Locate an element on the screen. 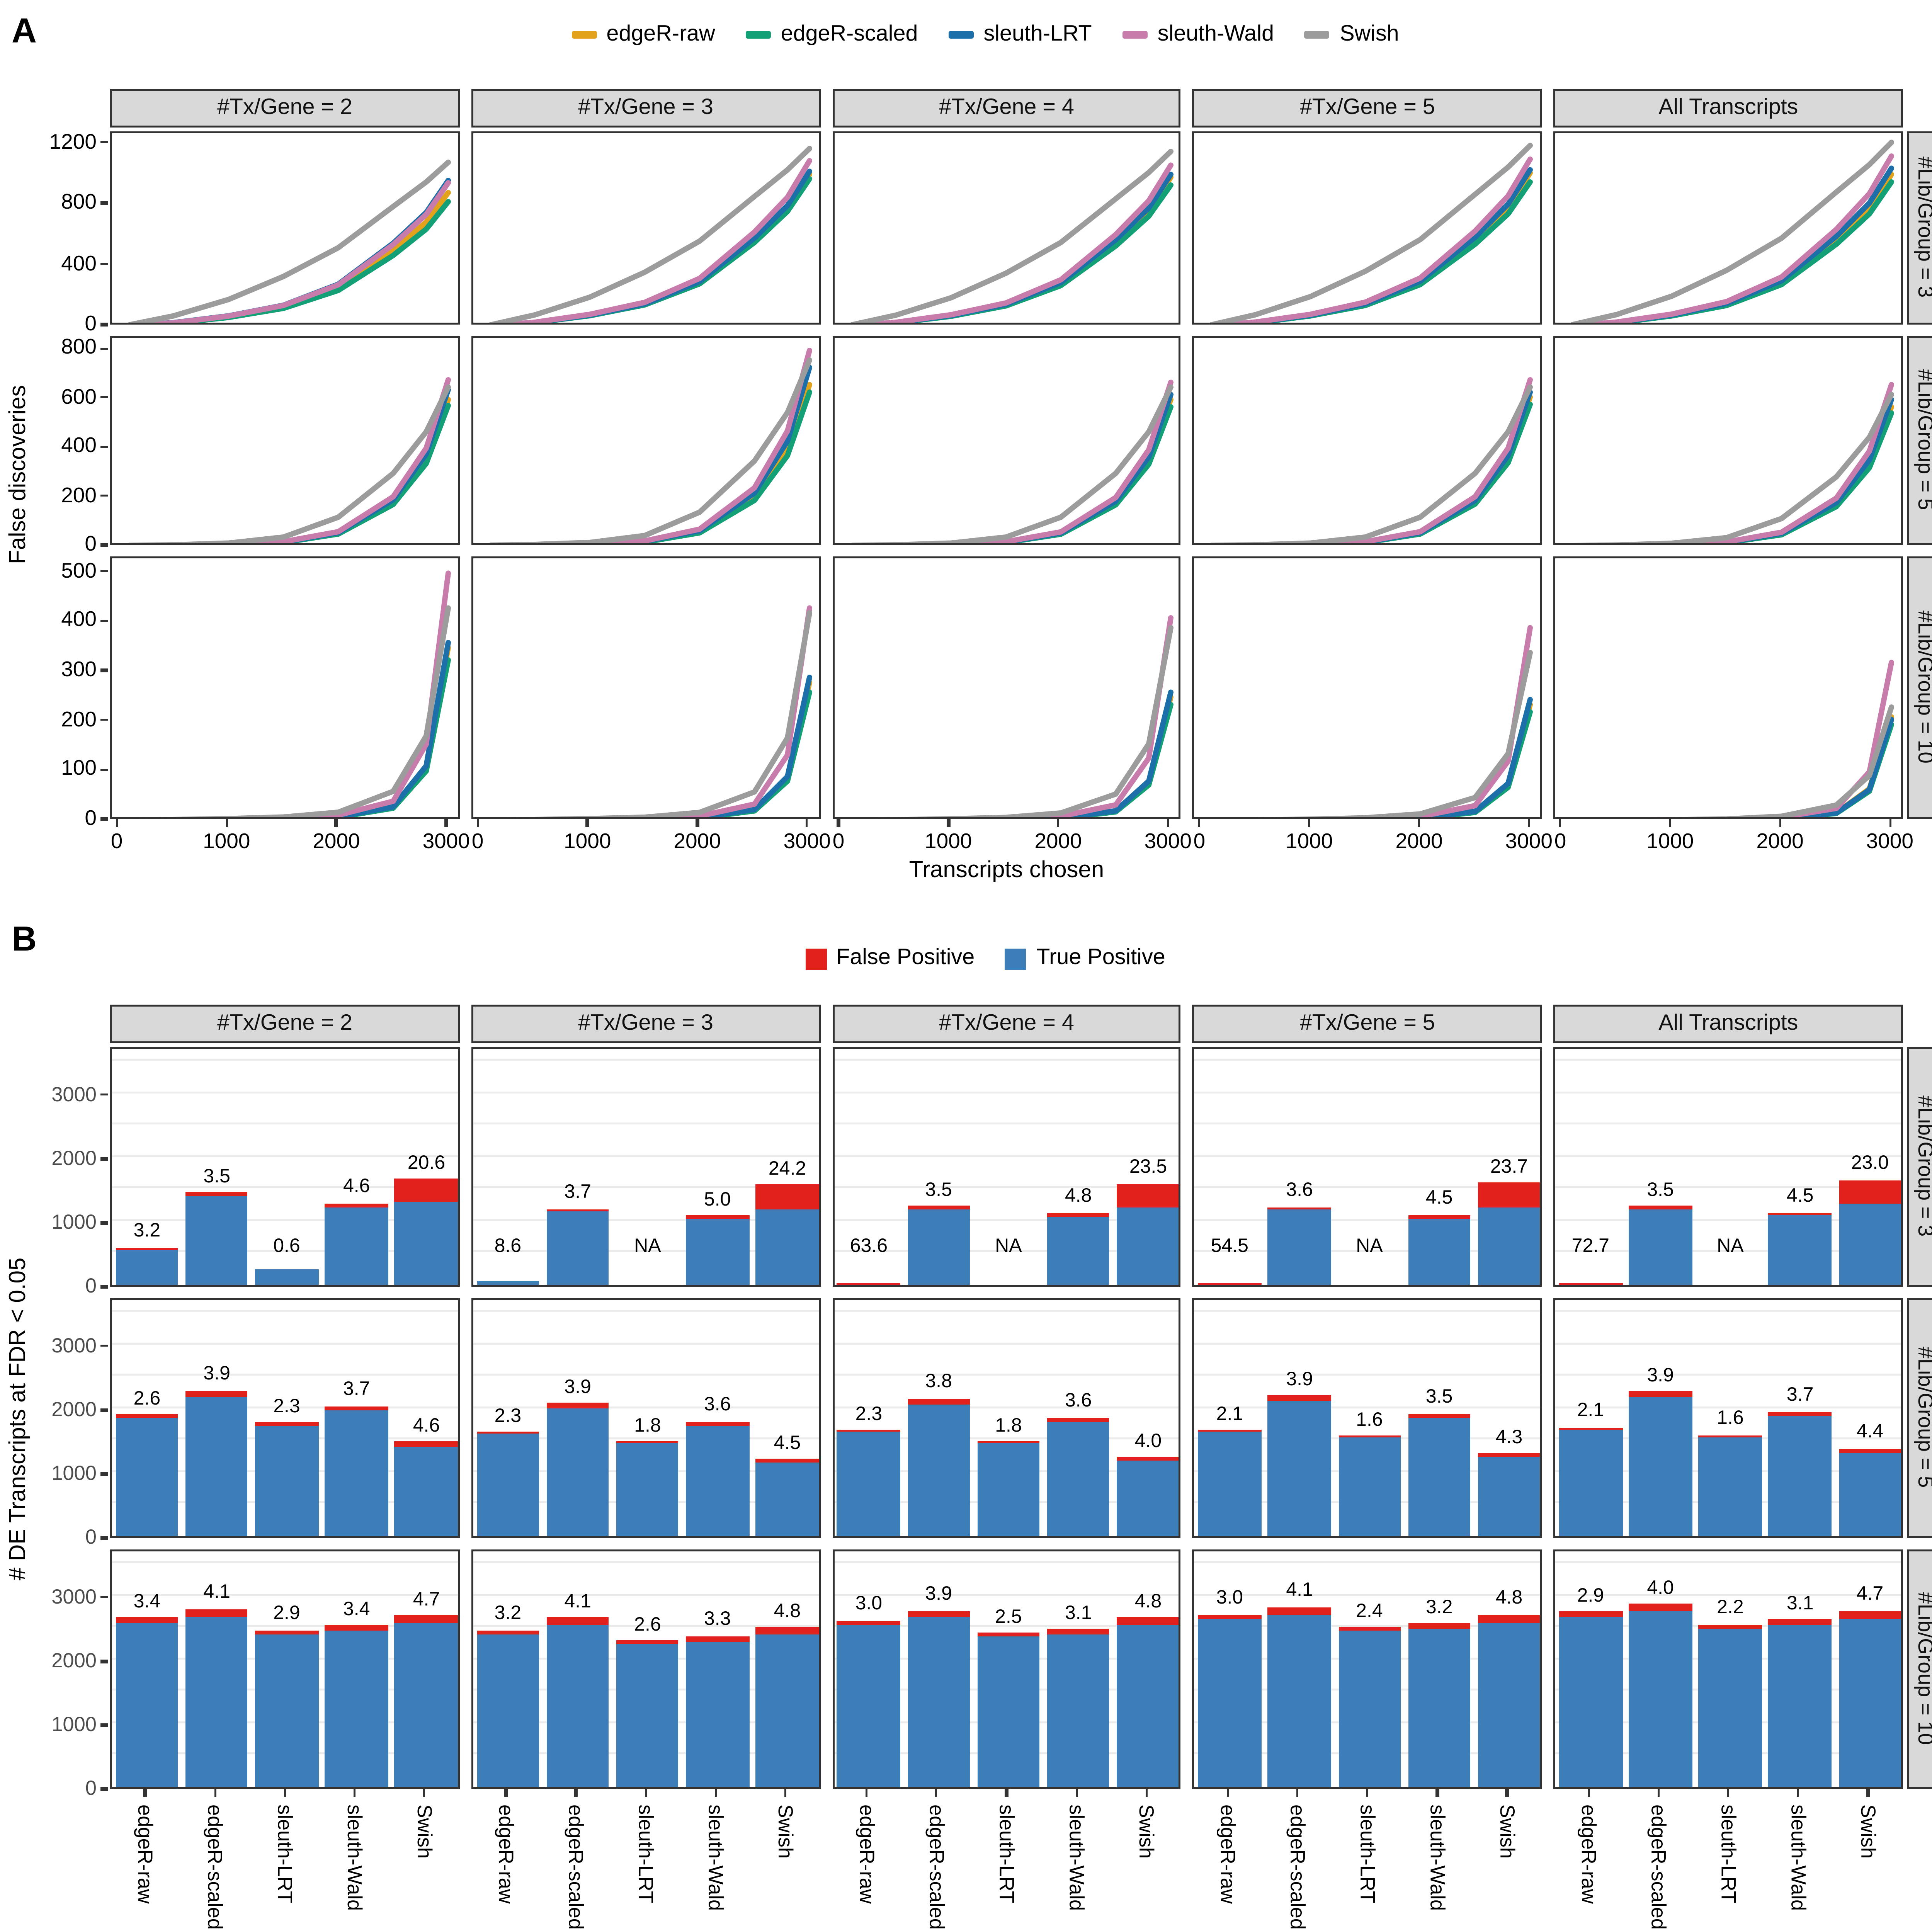 The height and width of the screenshot is (1932, 1932). facet-panel-b: 3.4 4.1 2.9 3.4 4.7 is located at coordinates (284, 1669).